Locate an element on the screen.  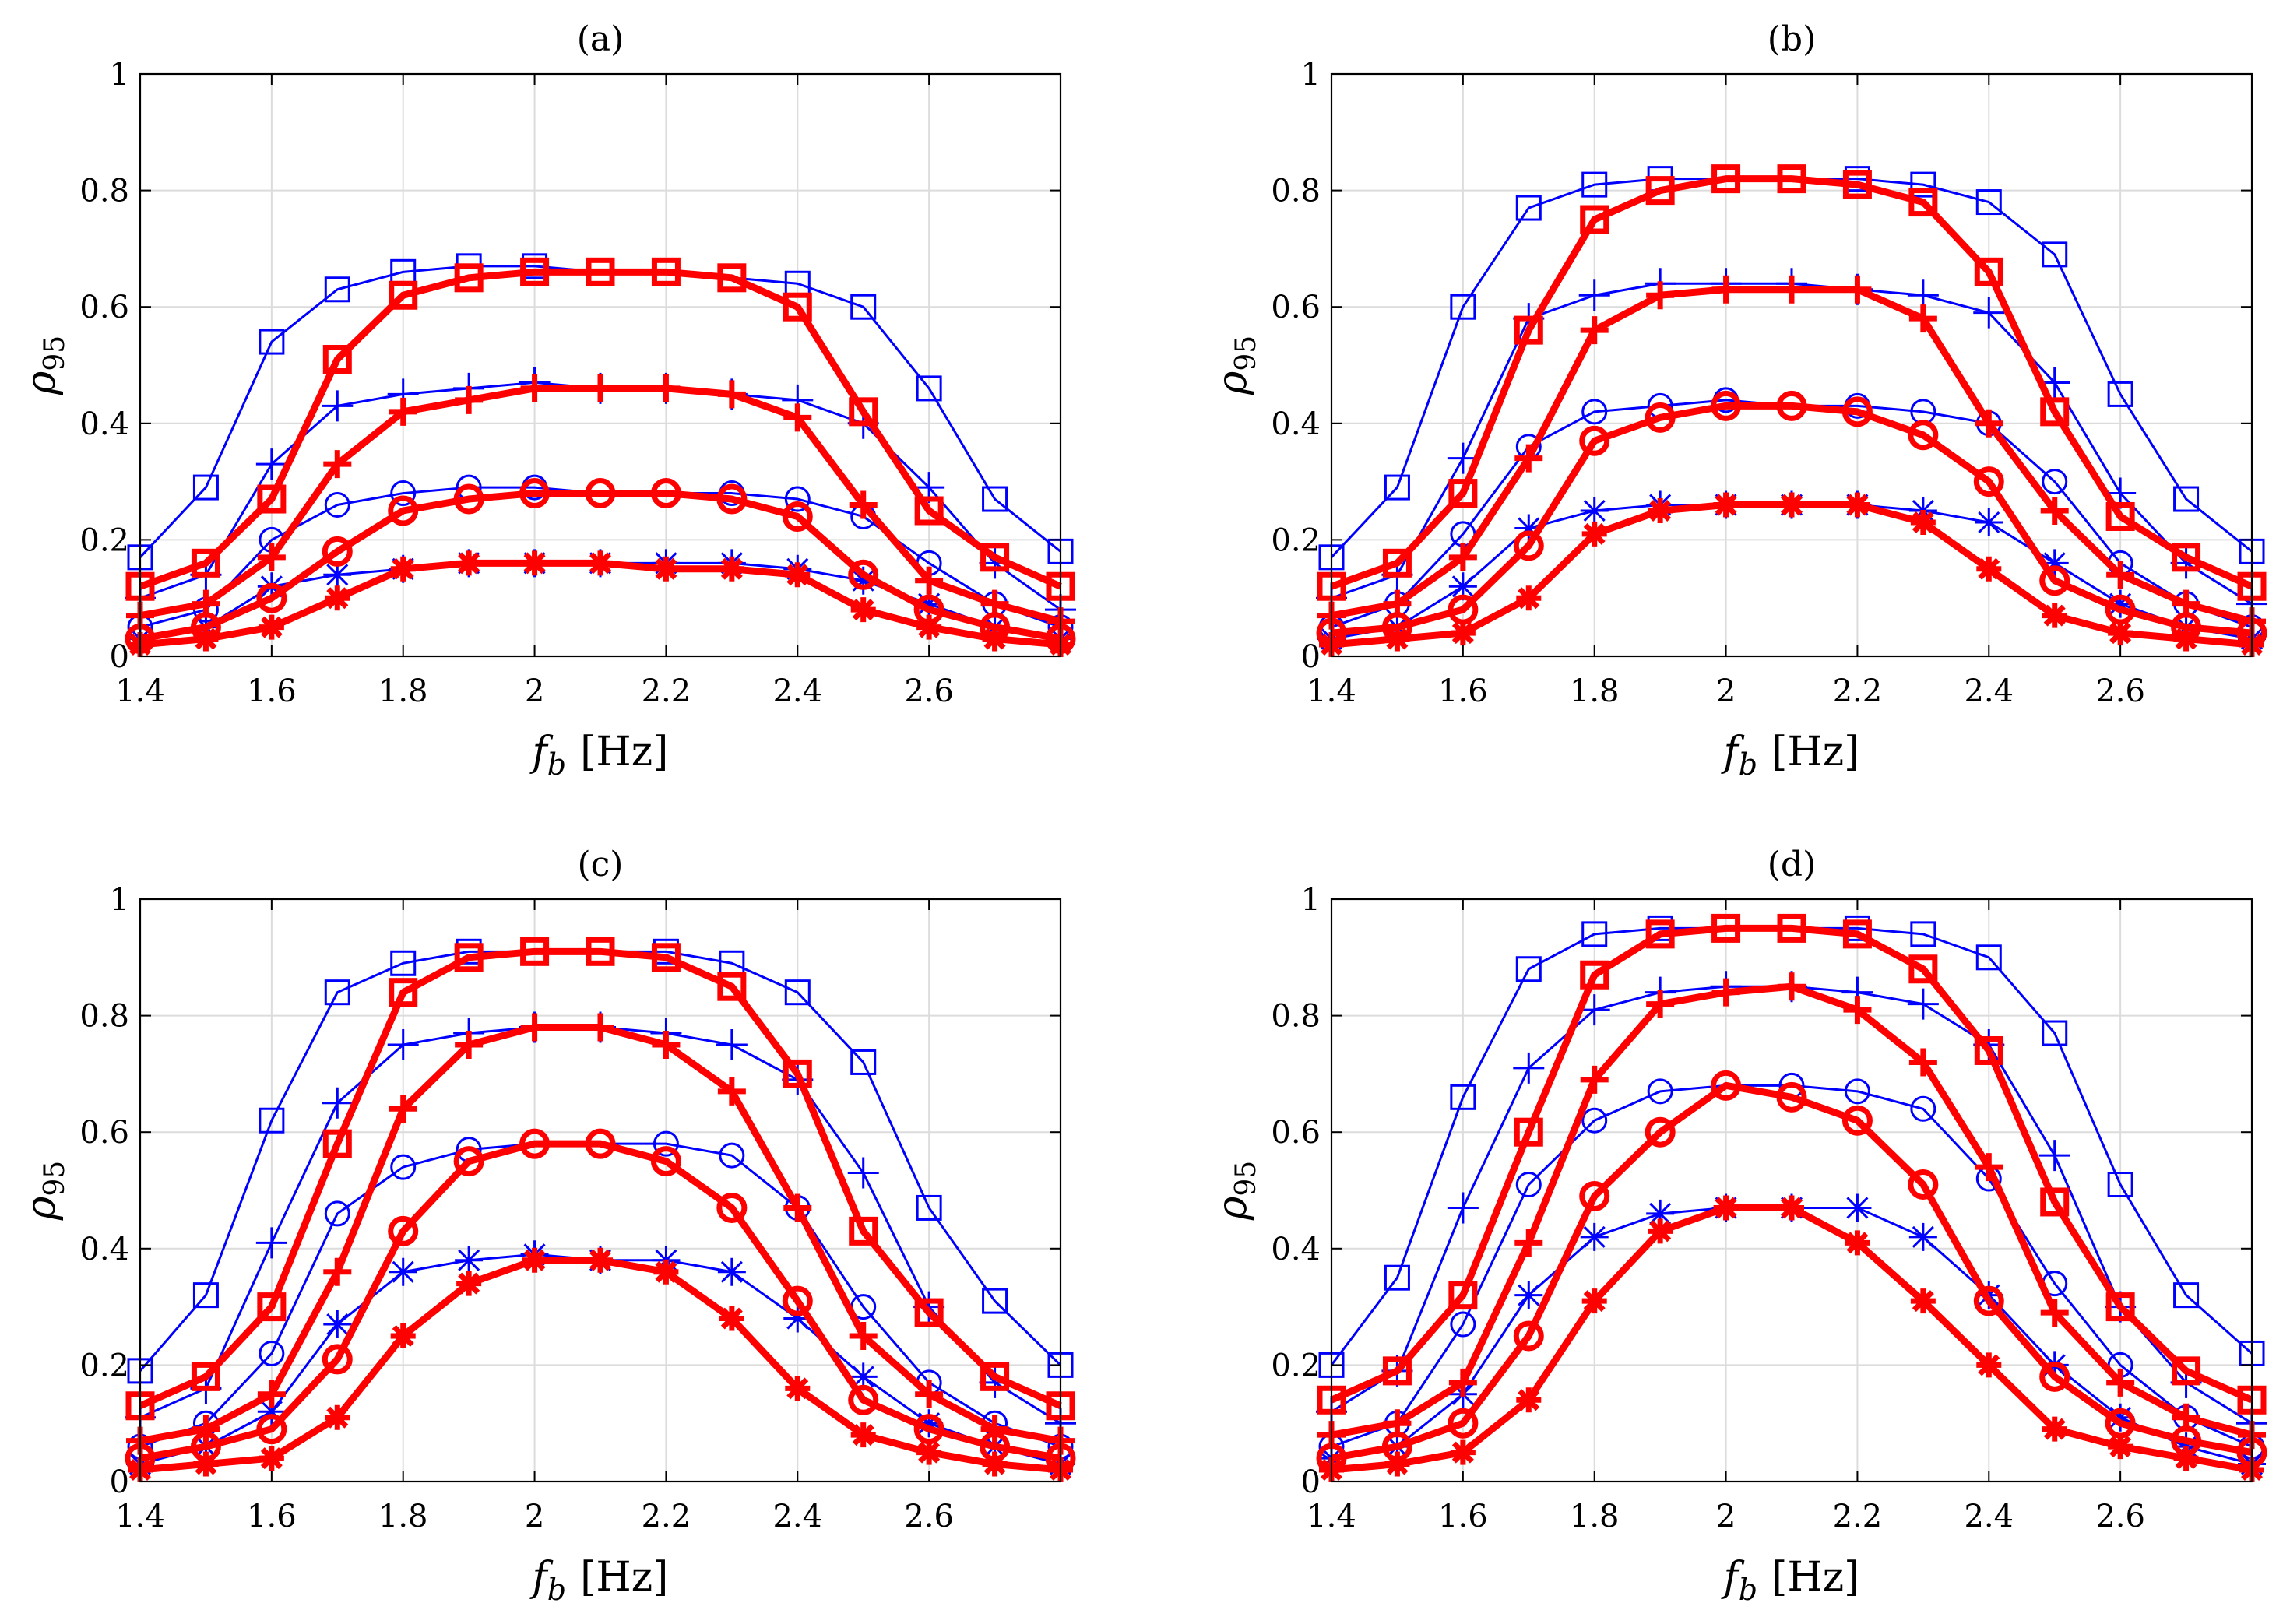
y-tick-label: 0.4 is located at coordinates (104, 424).